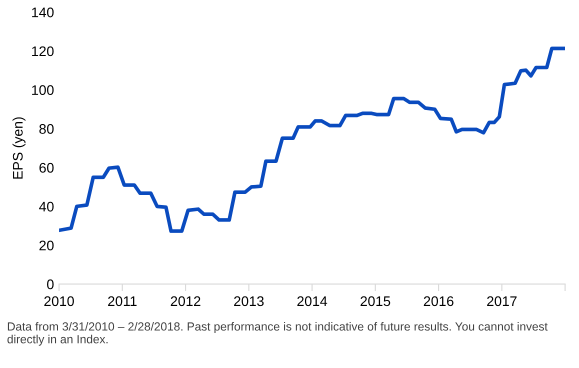 The width and height of the screenshot is (579, 368). What do you see at coordinates (375, 301) in the screenshot?
I see `x-tick-label: 2015` at bounding box center [375, 301].